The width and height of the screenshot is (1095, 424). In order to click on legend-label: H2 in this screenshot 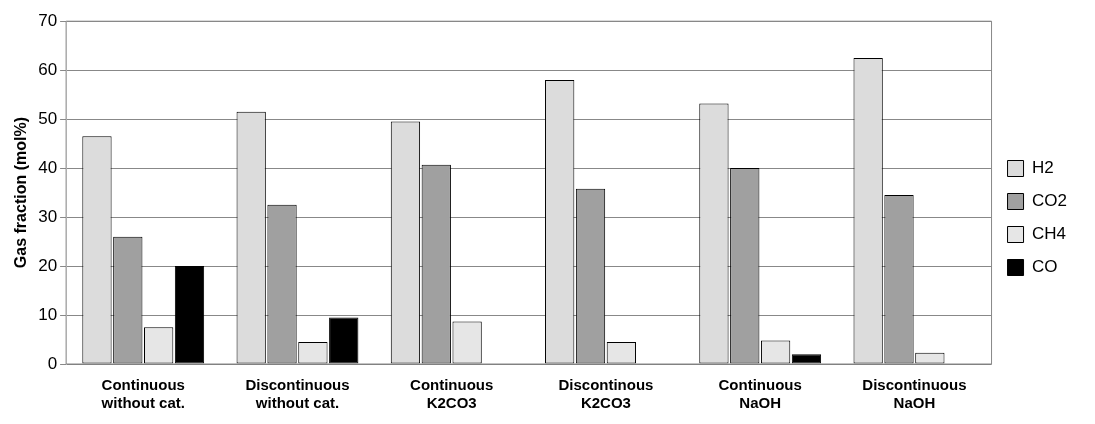, I will do `click(1043, 168)`.